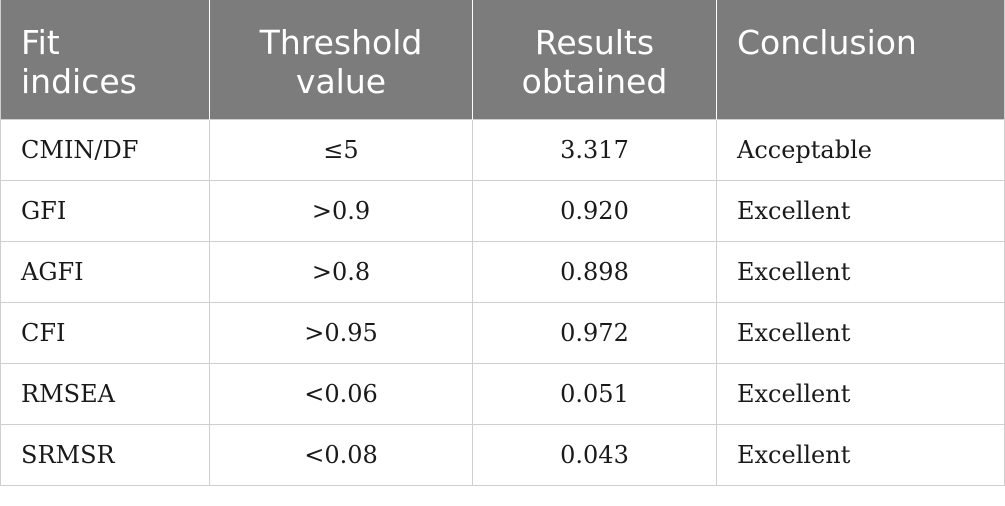 The height and width of the screenshot is (506, 1005). I want to click on cell-threshold: >0.9, so click(341, 210).